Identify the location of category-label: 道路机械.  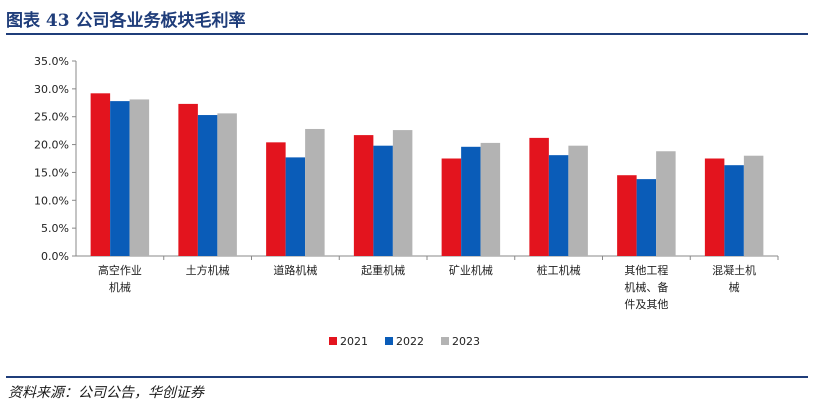
(295, 270).